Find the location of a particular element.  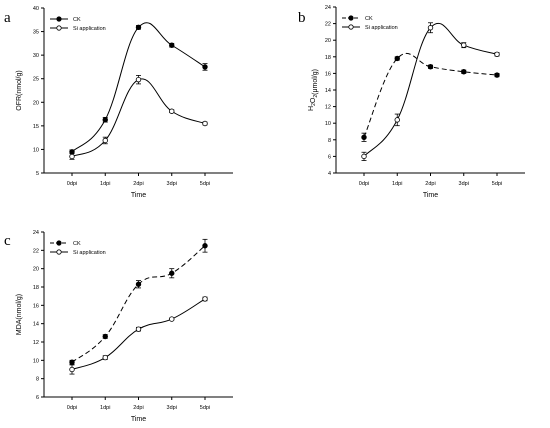

y-axis-label: H2O2(μmol/g) is located at coordinates (313, 90).